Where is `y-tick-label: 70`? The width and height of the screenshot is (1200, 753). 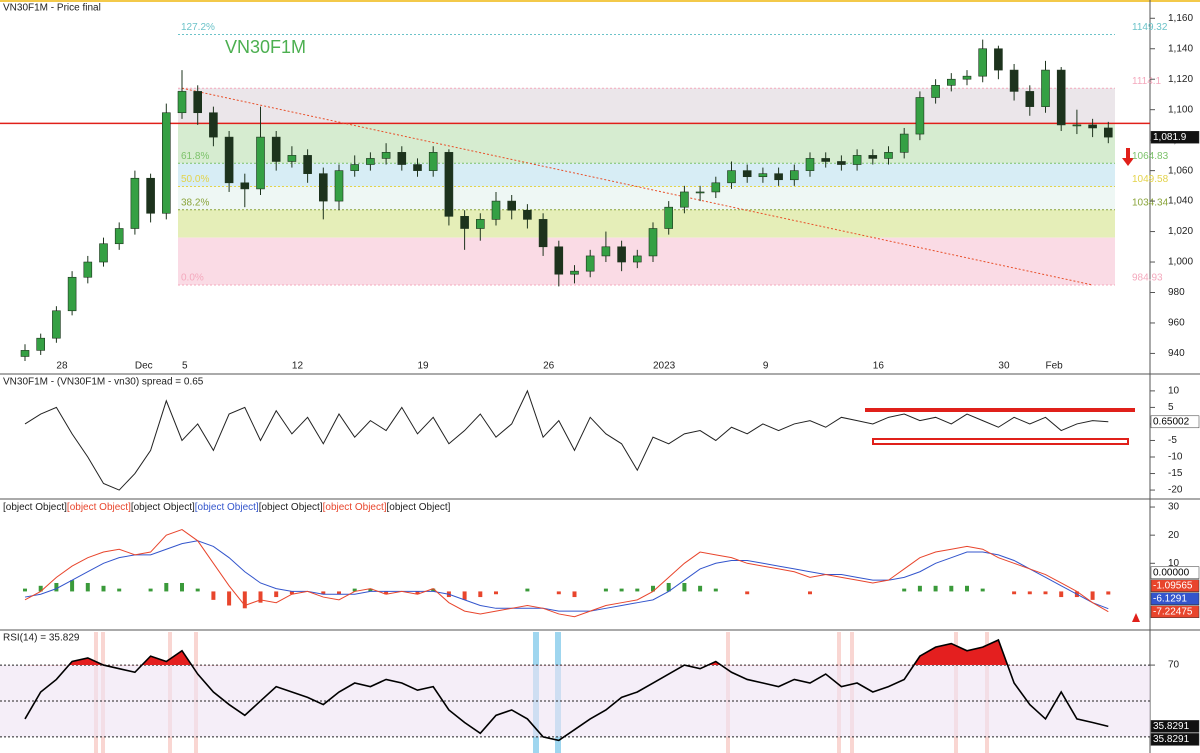
y-tick-label: 70 is located at coordinates (1174, 665).